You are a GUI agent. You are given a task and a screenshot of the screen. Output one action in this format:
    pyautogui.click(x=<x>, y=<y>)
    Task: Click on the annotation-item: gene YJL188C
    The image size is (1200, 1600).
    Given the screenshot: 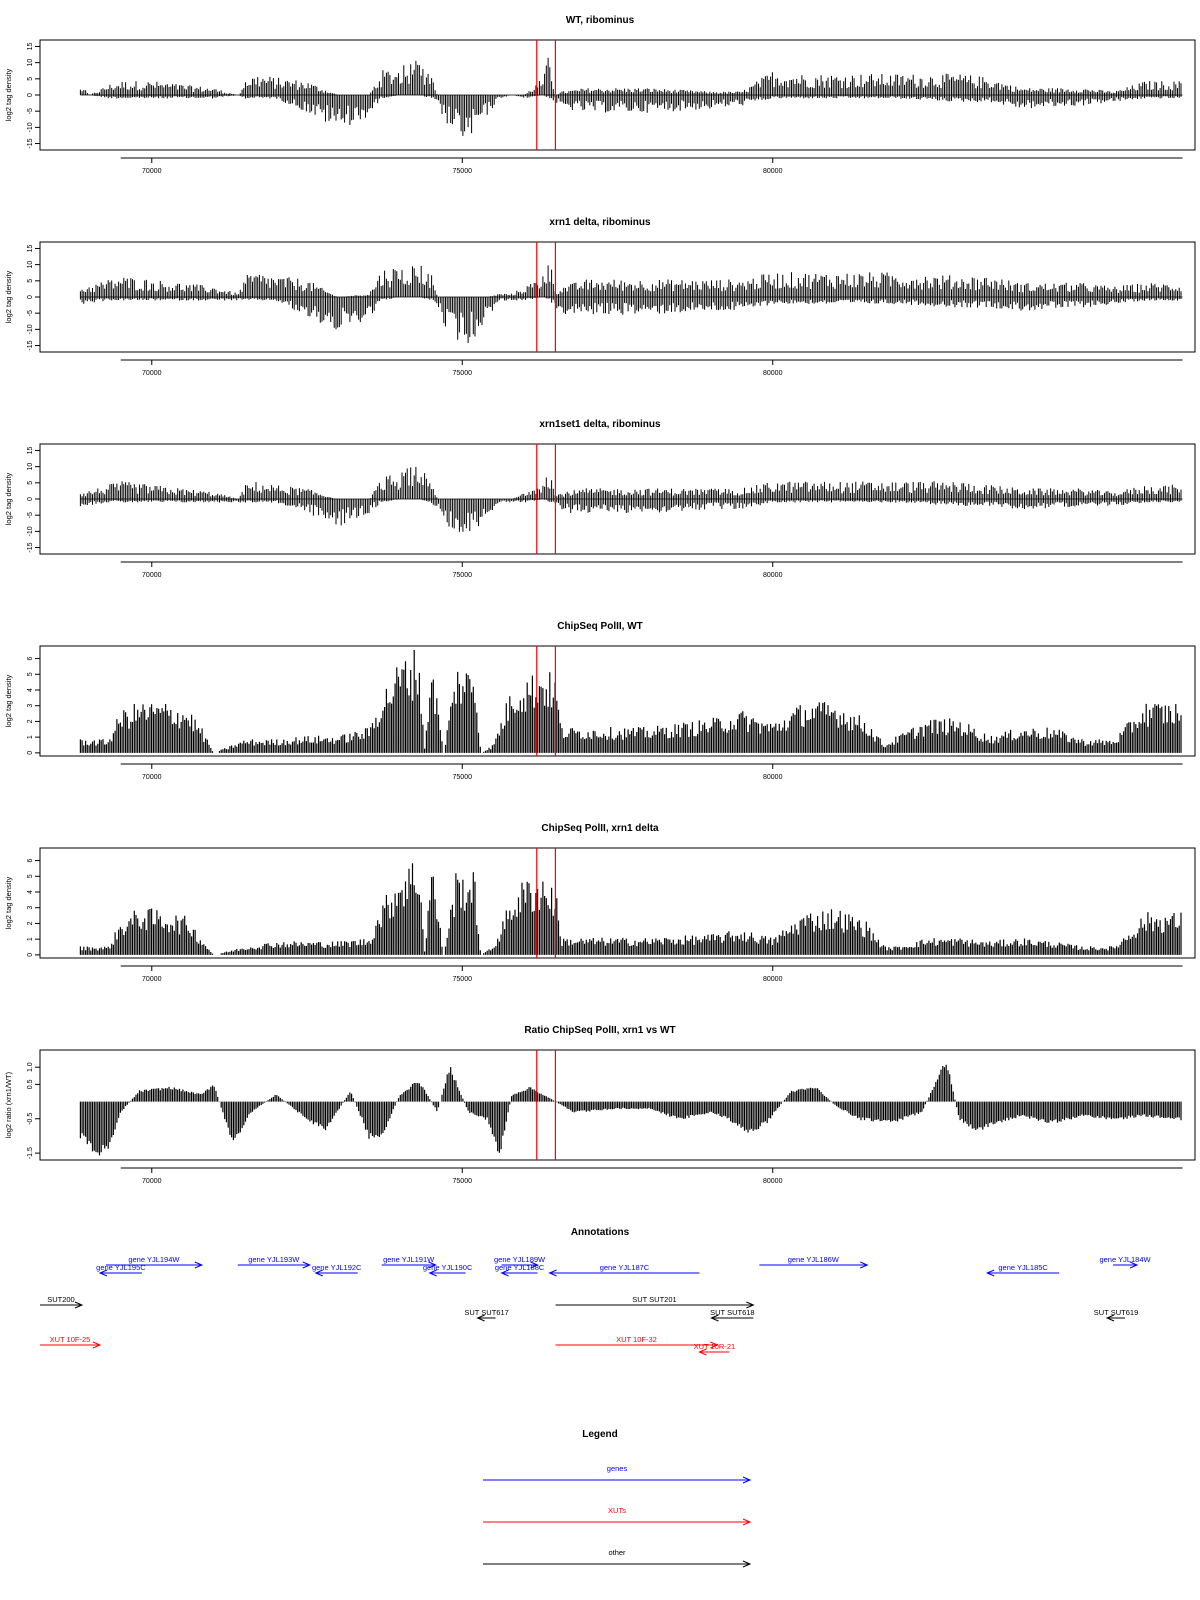 What is the action you would take?
    pyautogui.click(x=520, y=1270)
    